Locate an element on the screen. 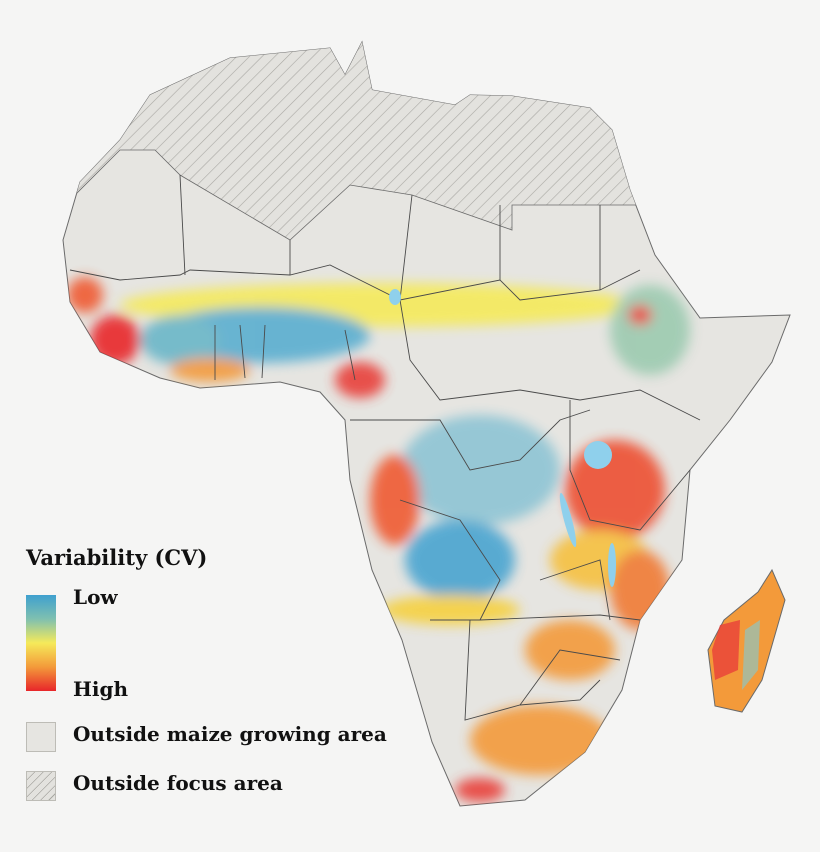  outside-focus-swatch is located at coordinates (41, 786).